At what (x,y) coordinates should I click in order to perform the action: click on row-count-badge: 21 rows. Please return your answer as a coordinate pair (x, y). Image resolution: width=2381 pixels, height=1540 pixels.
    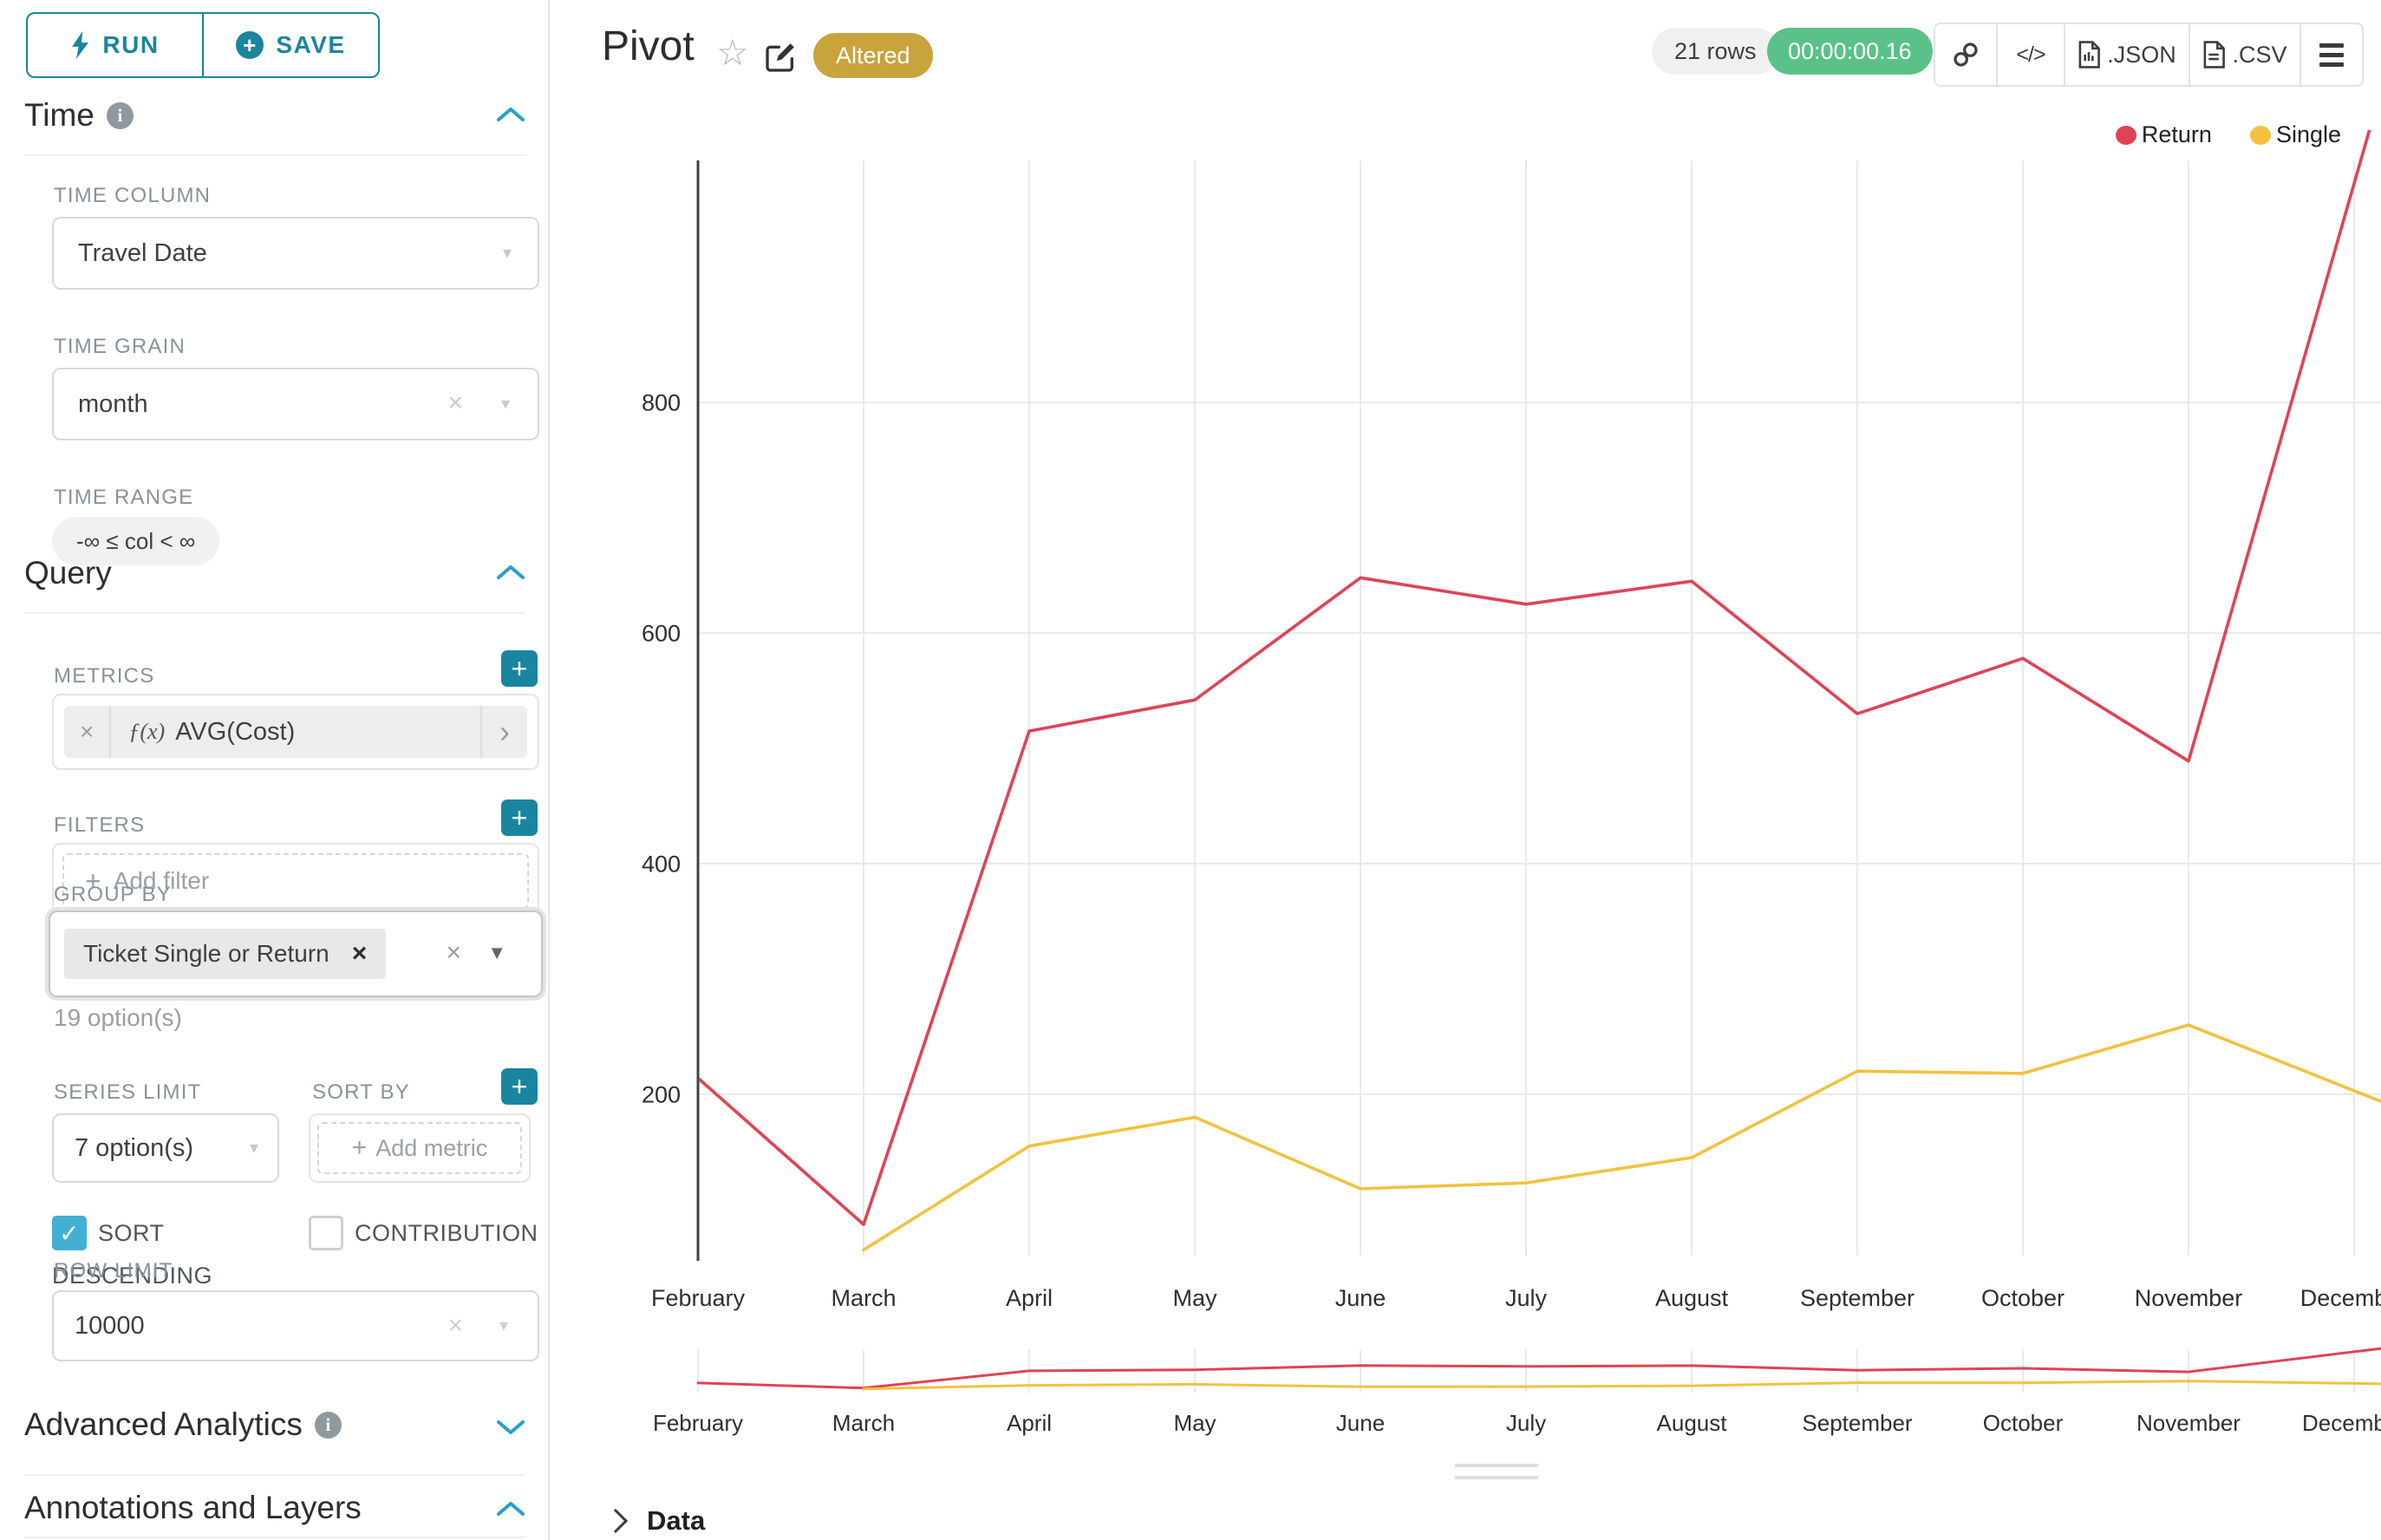
    Looking at the image, I should click on (1716, 51).